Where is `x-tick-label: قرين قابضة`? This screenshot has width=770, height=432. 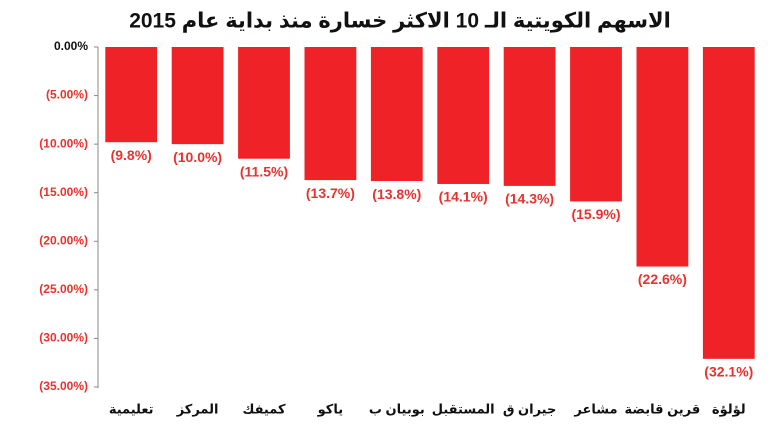 x-tick-label: قرين قابضة is located at coordinates (663, 408).